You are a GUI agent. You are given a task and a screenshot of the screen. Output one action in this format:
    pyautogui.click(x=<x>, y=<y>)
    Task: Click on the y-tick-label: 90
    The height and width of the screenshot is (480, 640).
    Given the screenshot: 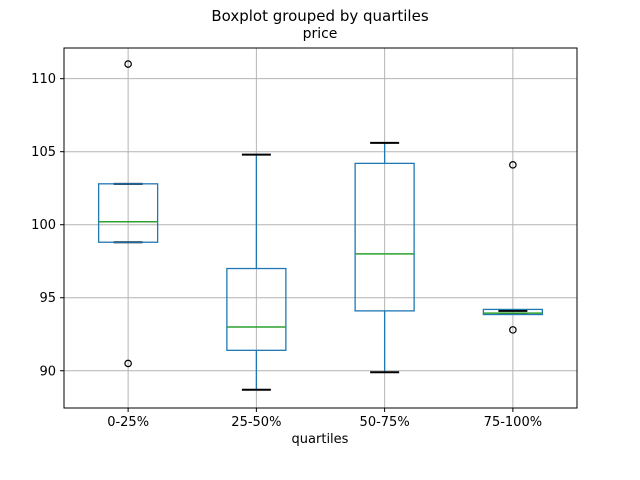 What is the action you would take?
    pyautogui.click(x=47, y=371)
    